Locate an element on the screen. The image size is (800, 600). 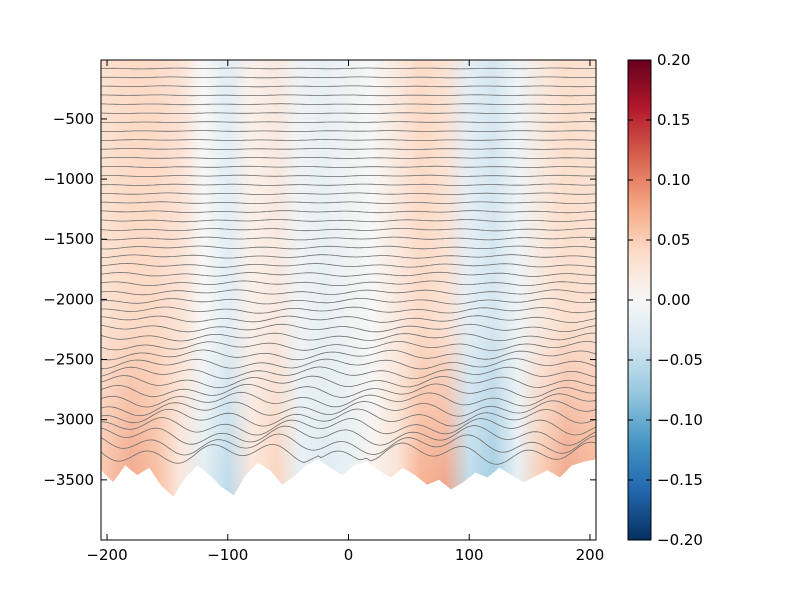
colorbar-tick-label: 0.20 is located at coordinates (673, 60).